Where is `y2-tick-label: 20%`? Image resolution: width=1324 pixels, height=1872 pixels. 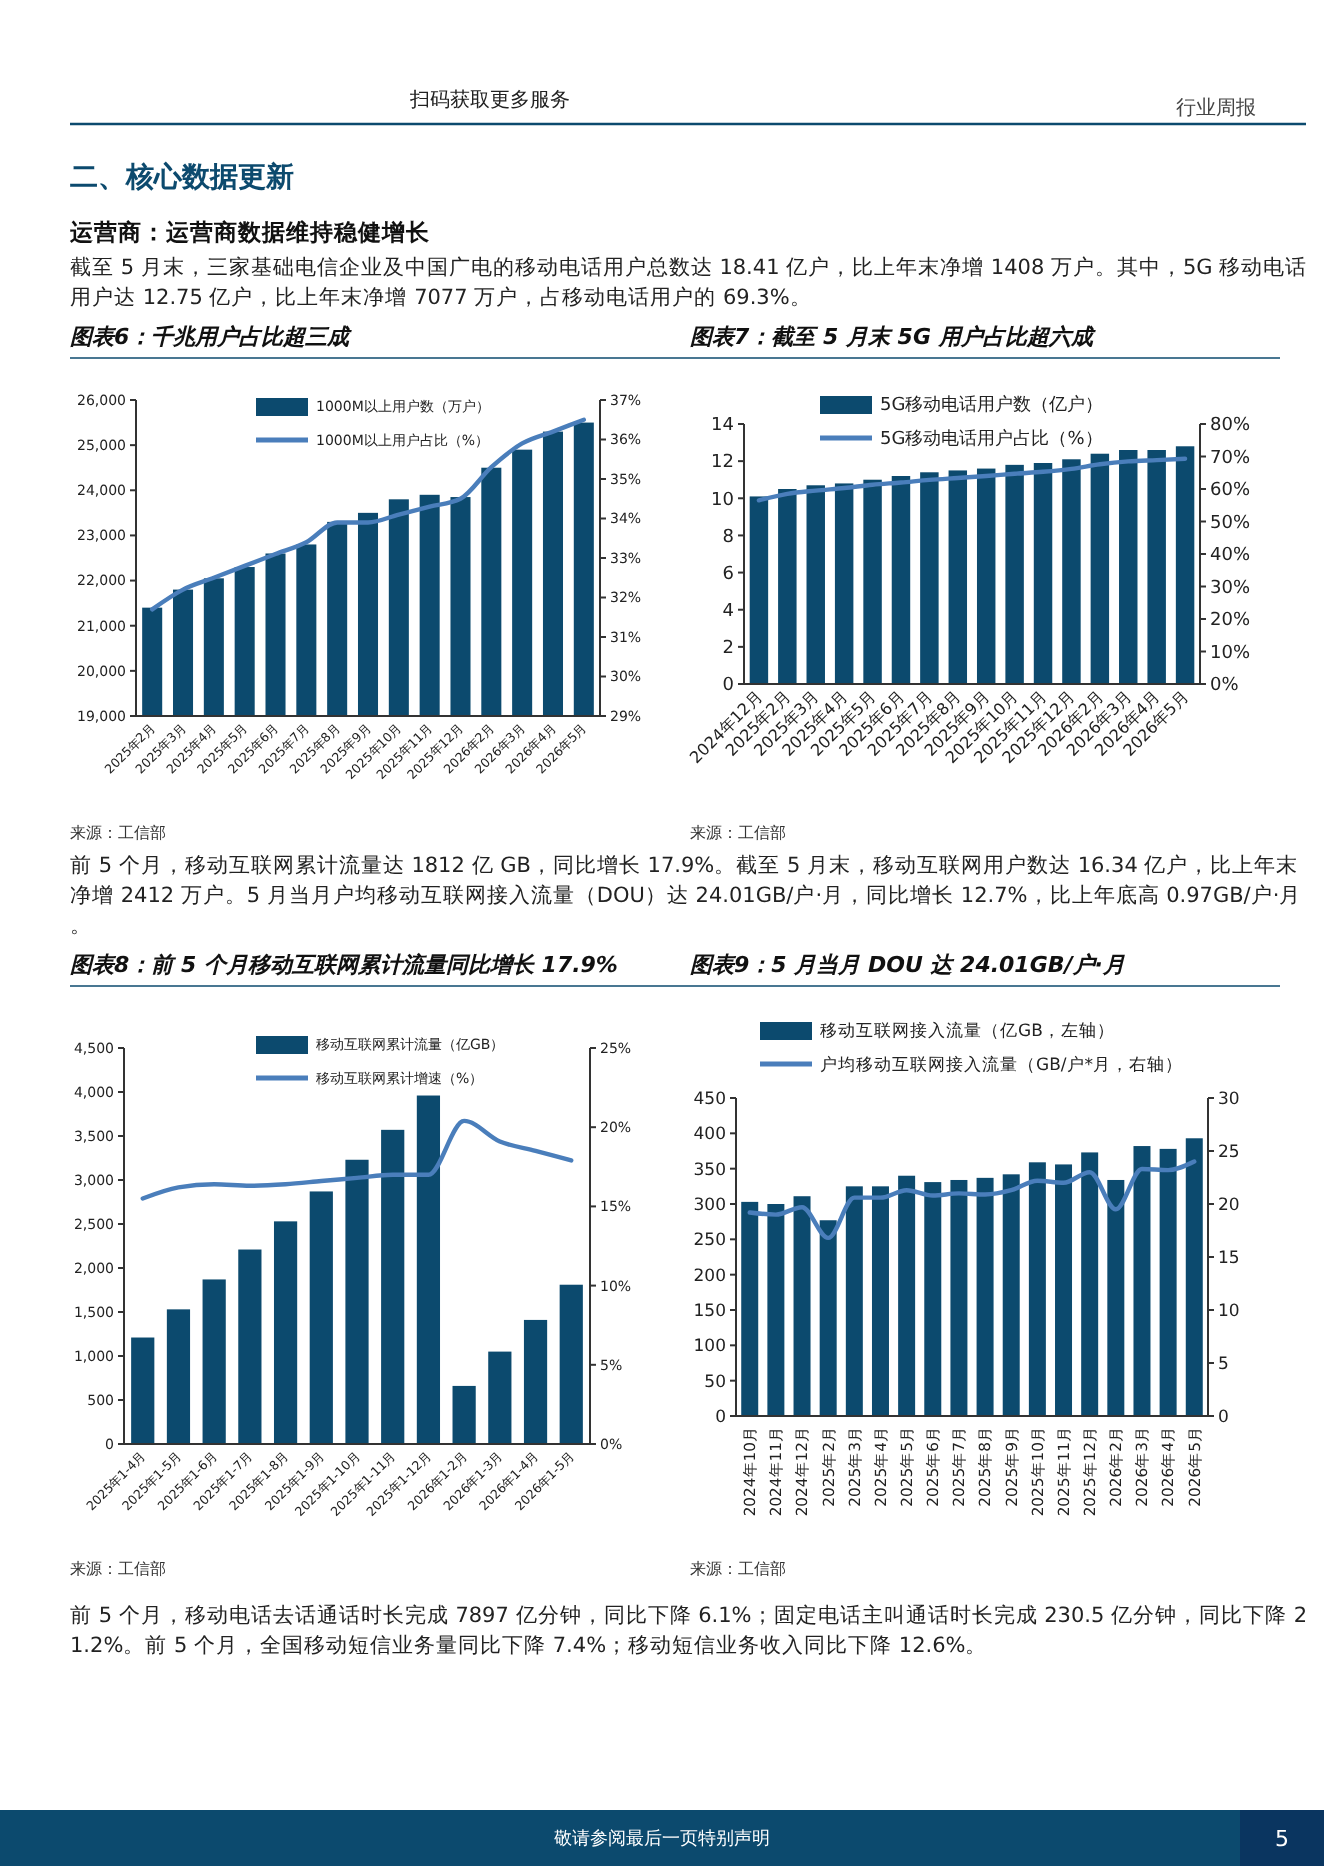
y2-tick-label: 20% is located at coordinates (1230, 621).